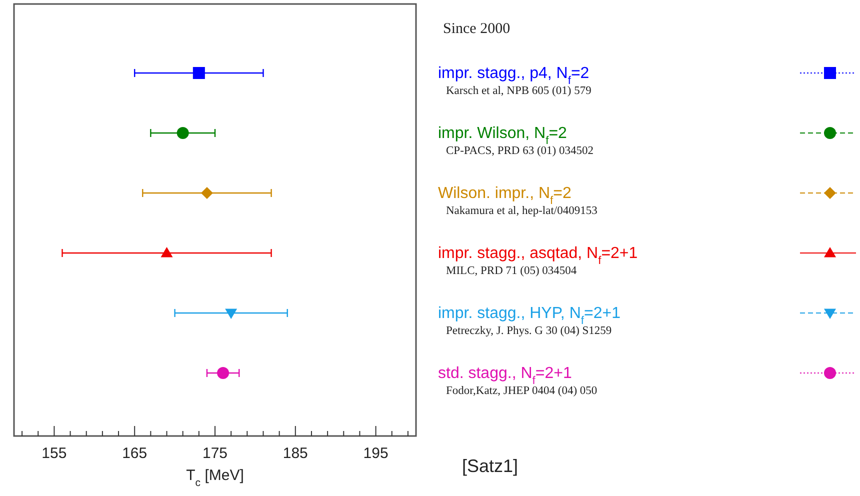  Describe the element at coordinates (505, 376) in the screenshot. I see `y-tick-label: std. stagg., N$_{f}$=2+1` at that location.